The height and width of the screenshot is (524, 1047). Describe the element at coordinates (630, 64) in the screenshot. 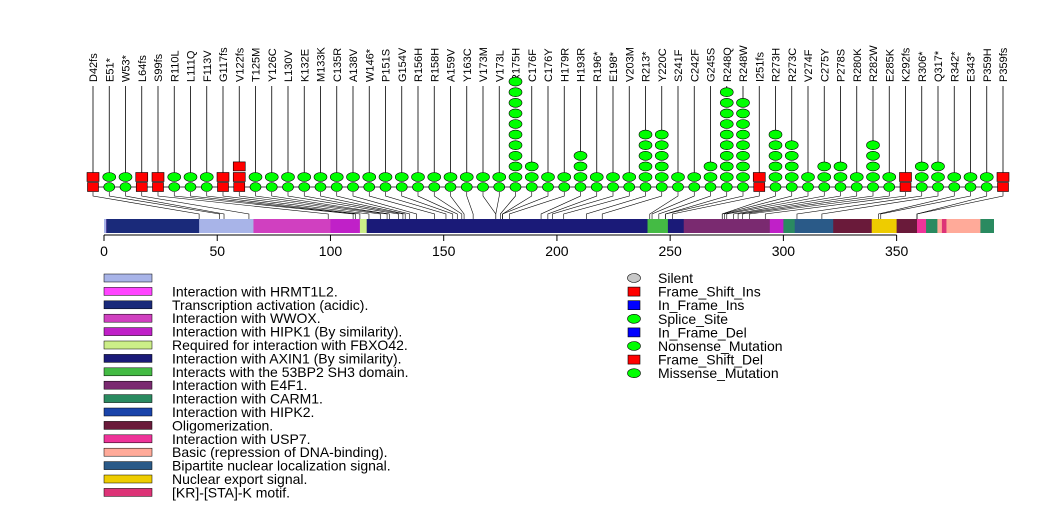

I see `mutation-label: V203M` at that location.